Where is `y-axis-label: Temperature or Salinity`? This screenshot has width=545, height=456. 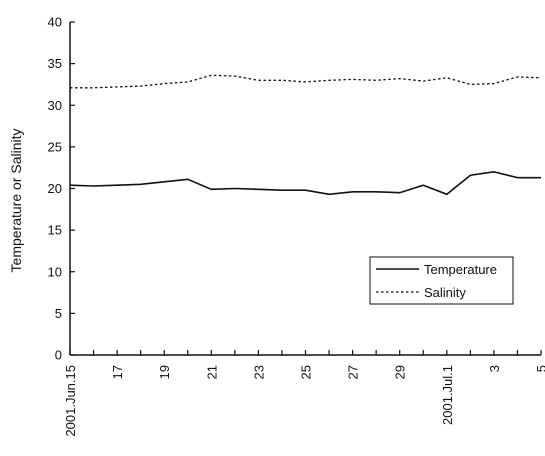
y-axis-label: Temperature or Salinity is located at coordinates (16, 201).